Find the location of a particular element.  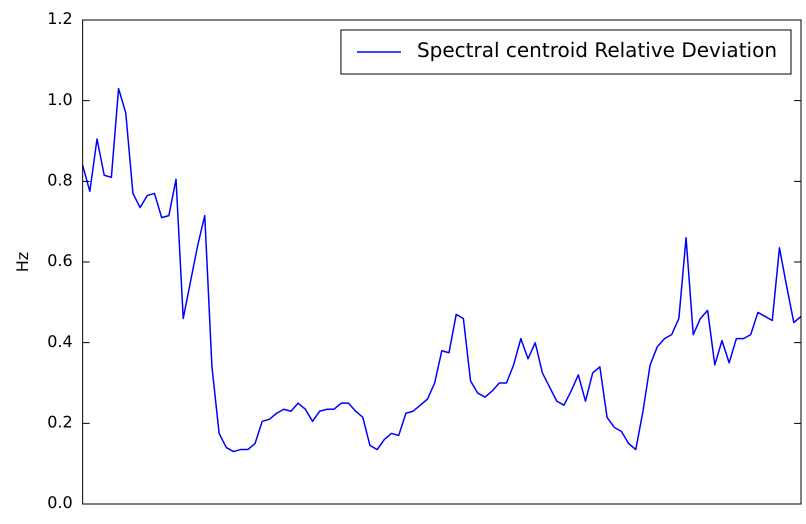

legend-label: Spectral centroid Relative Deviation is located at coordinates (597, 50).